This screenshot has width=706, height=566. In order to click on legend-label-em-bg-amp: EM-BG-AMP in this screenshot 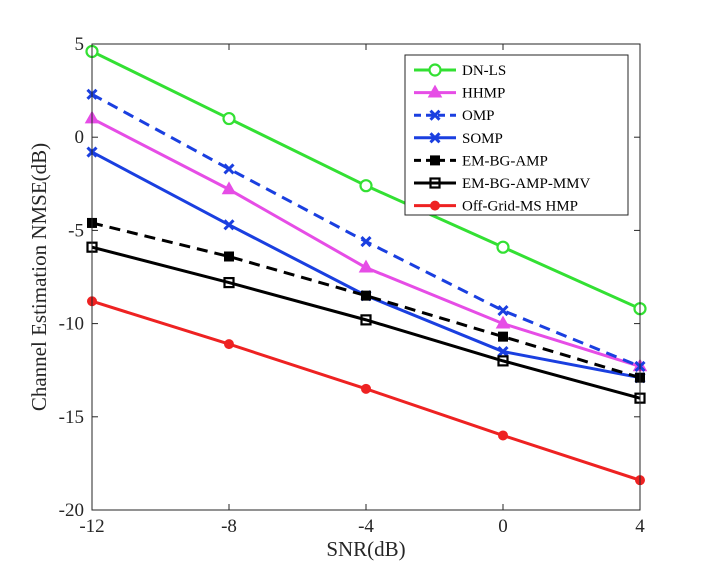, I will do `click(505, 161)`.